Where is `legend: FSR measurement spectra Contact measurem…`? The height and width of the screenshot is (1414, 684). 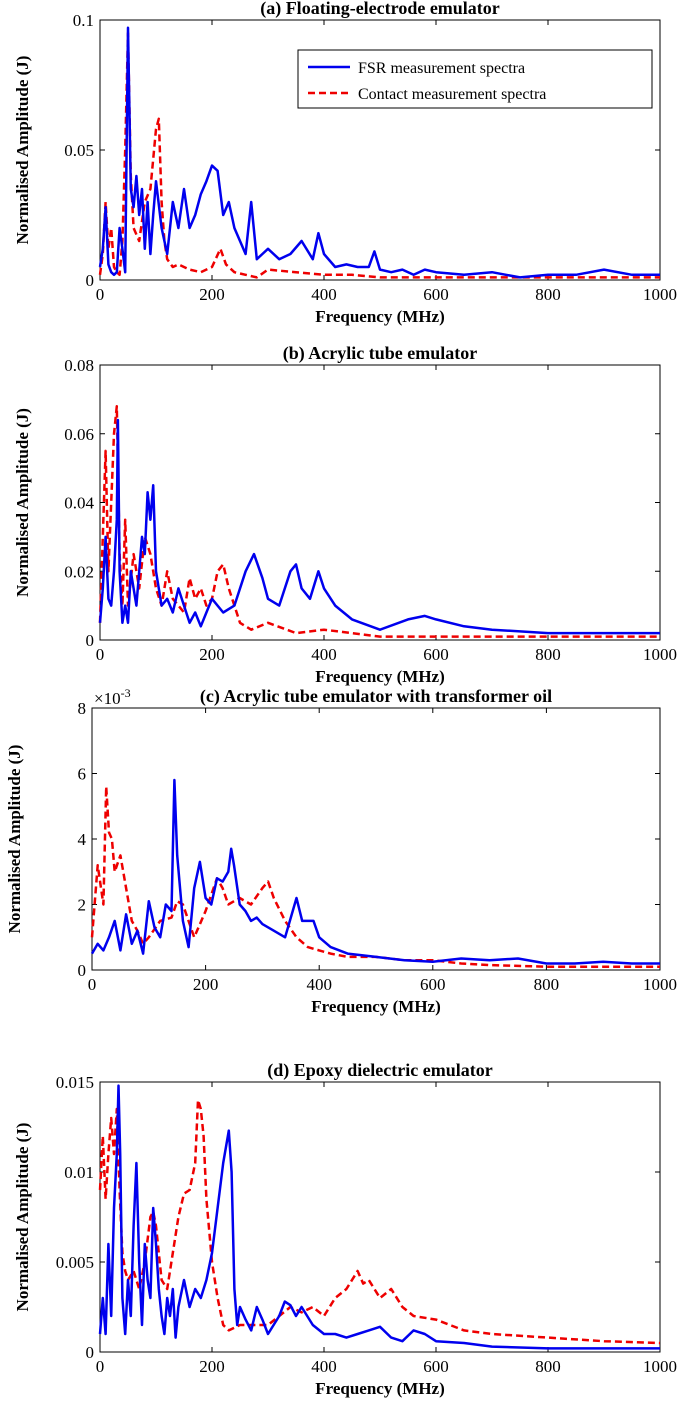 legend: FSR measurement spectra Contact measurem… is located at coordinates (475, 79).